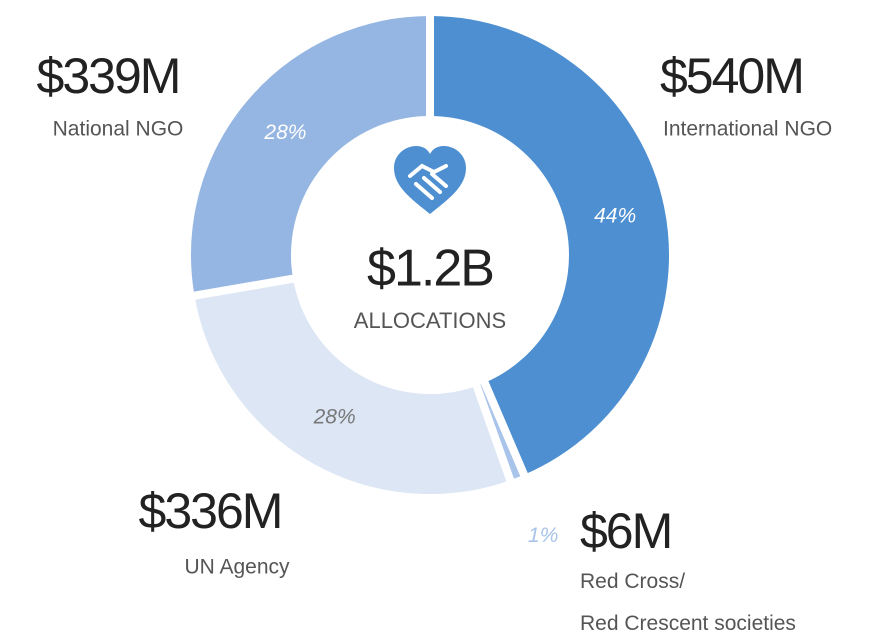 This screenshot has width=889, height=640. I want to click on amount-label: $6M, so click(625, 531).